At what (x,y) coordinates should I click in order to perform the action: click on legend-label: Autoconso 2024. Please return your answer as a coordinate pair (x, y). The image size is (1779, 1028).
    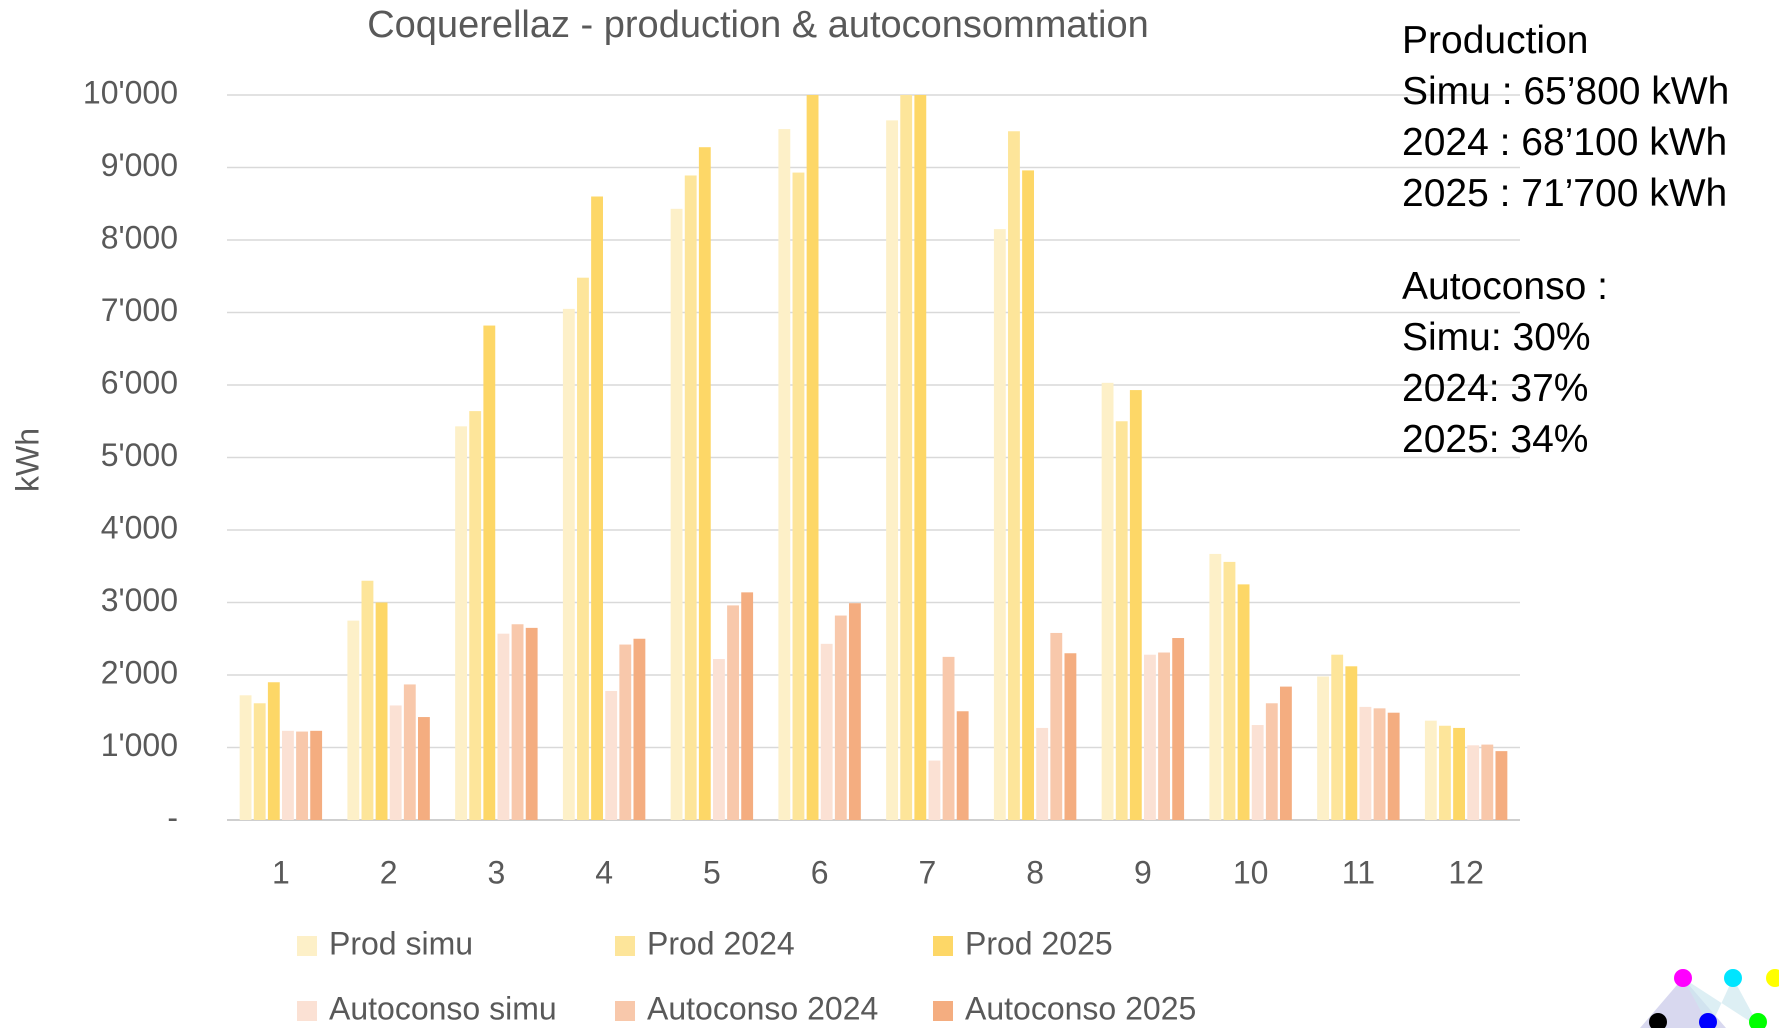
    Looking at the image, I should click on (762, 1008).